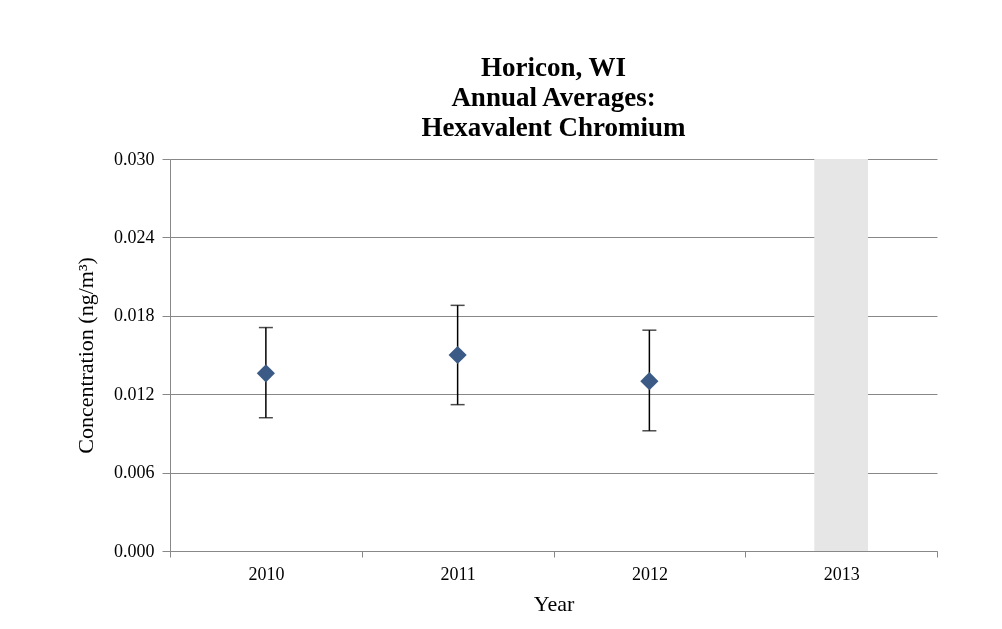  What do you see at coordinates (458, 573) in the screenshot?
I see `x-tick-label: 2011` at bounding box center [458, 573].